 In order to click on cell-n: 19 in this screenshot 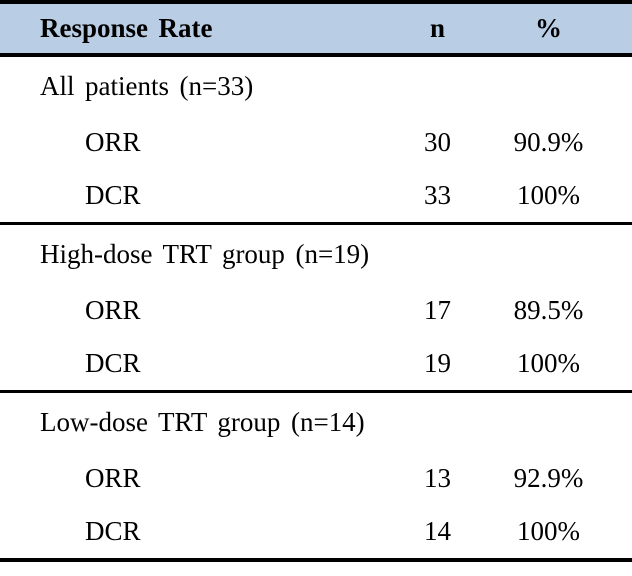, I will do `click(437, 363)`.